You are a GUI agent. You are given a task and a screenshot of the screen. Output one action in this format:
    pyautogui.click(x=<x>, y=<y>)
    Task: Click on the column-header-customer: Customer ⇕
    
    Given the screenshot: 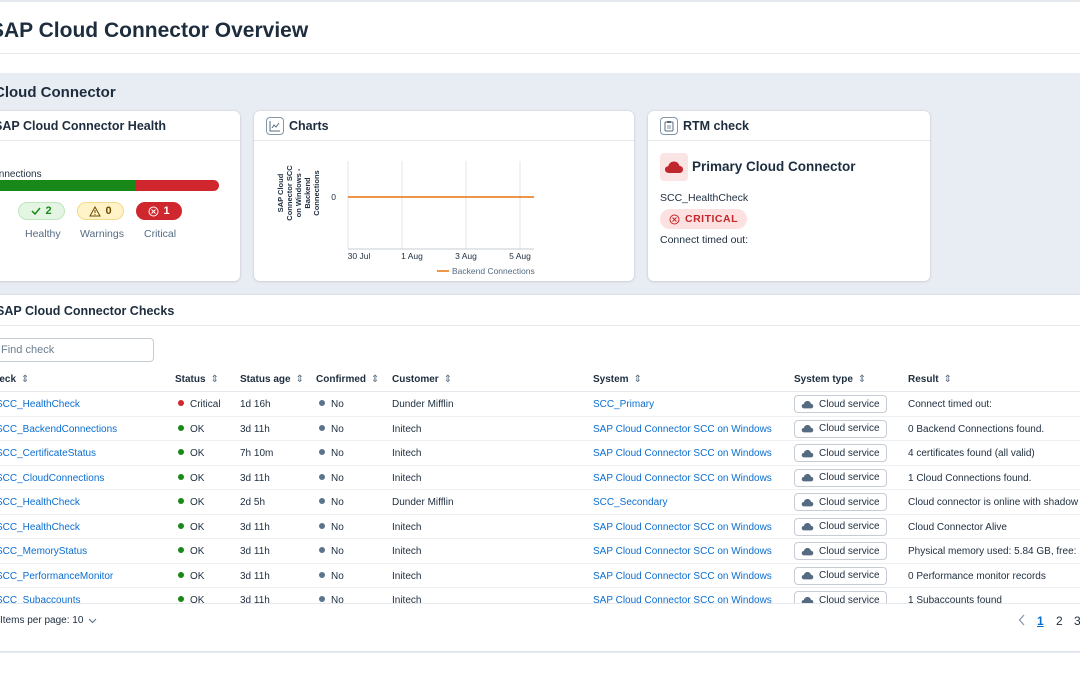 What is the action you would take?
    pyautogui.click(x=422, y=379)
    